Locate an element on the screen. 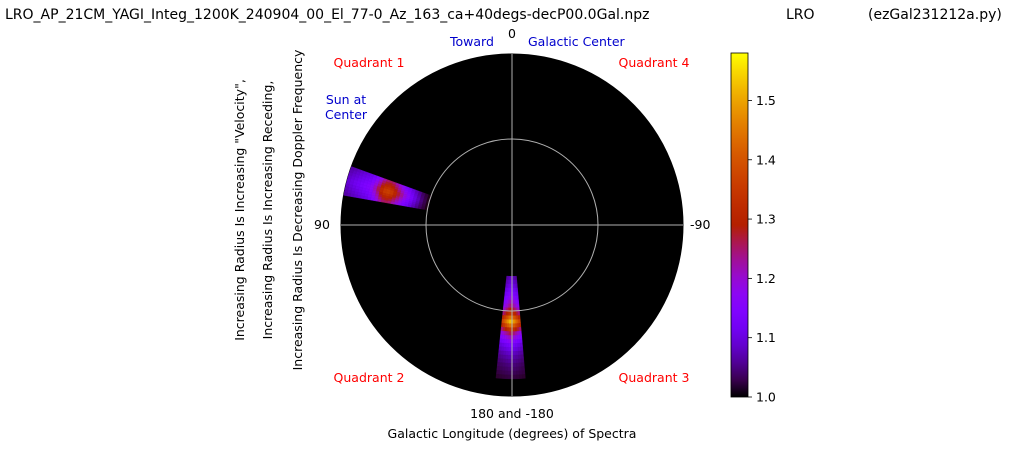  angle-tick-180: 180 and -180 is located at coordinates (512, 413).